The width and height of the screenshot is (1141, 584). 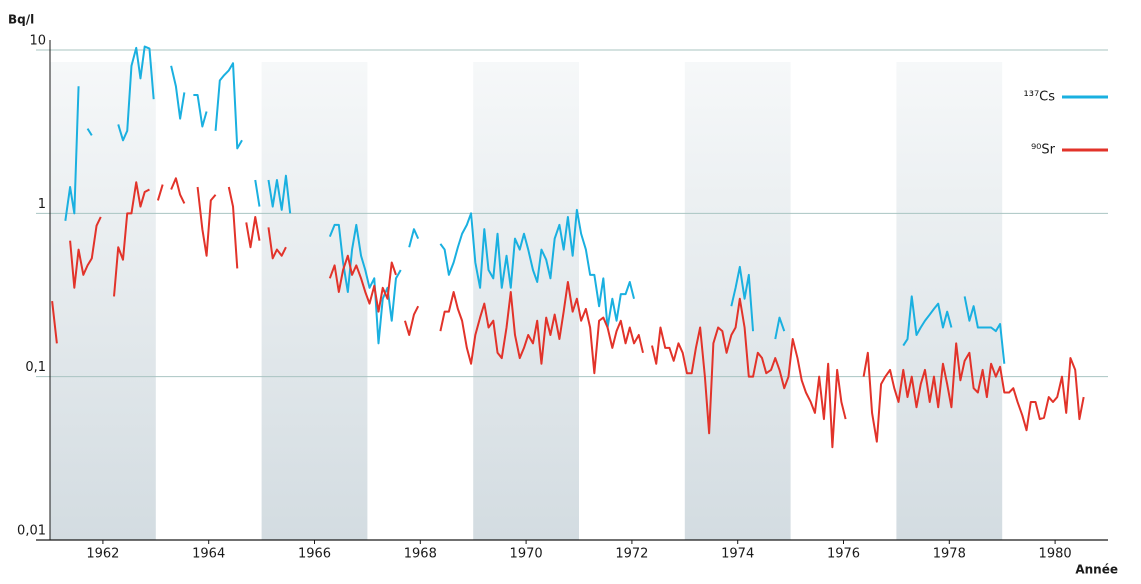 What do you see at coordinates (737, 554) in the screenshot?
I see `x-tick-label: 1974` at bounding box center [737, 554].